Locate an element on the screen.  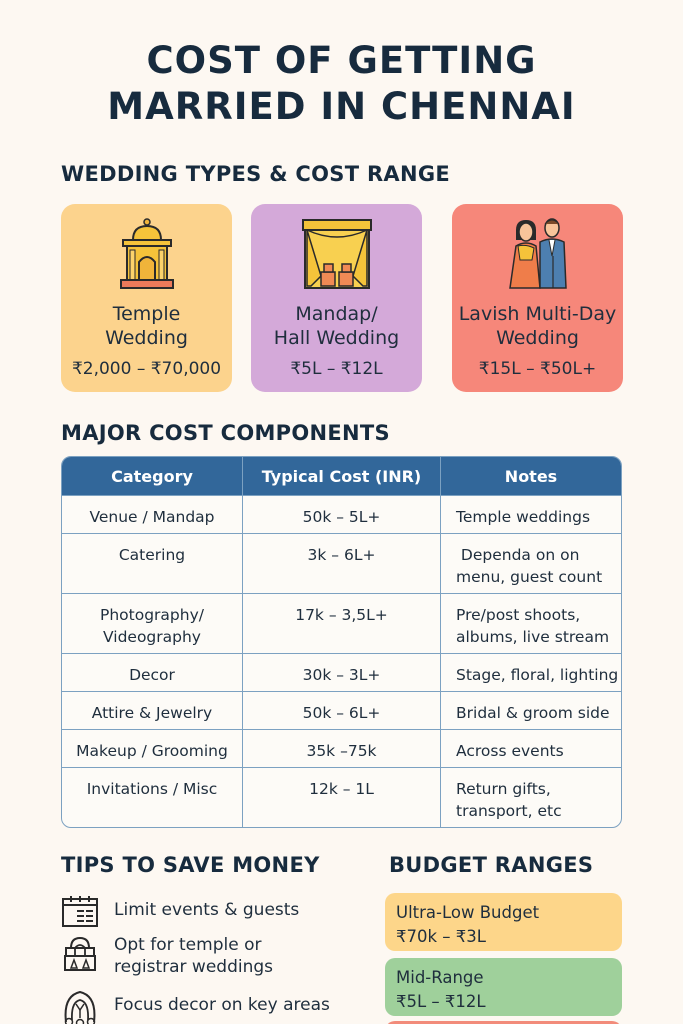
cell-category: Decor is located at coordinates (152, 672).